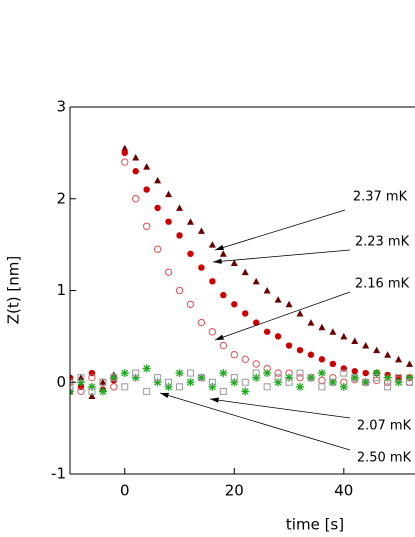 The image size is (415, 537). What do you see at coordinates (384, 426) in the screenshot?
I see `annotation: 2.07 mK` at bounding box center [384, 426].